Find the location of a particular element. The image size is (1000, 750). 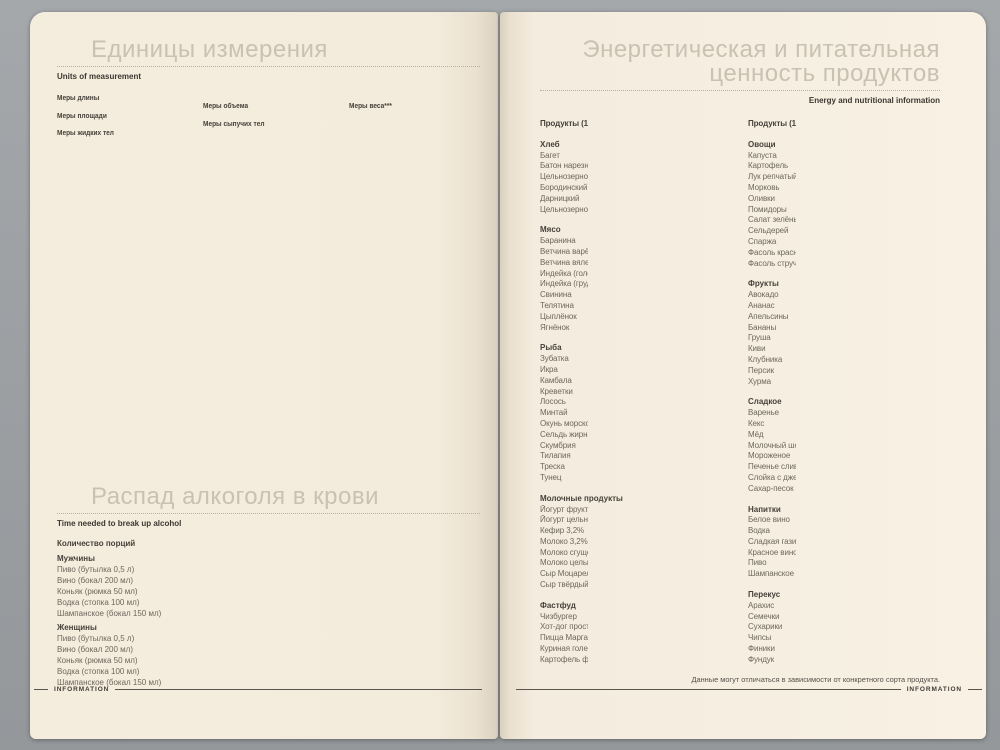

food-row: Йогурт фруктовый is located at coordinates (636, 510).